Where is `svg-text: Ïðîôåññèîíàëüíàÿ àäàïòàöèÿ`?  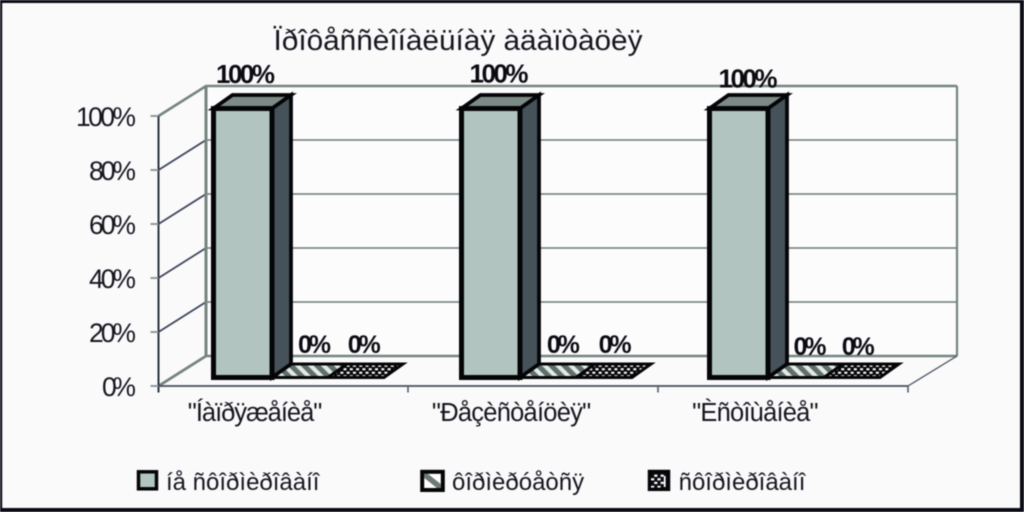
svg-text: Ïðîôåññèîíàëüíàÿ àäàïòàöèÿ is located at coordinates (459, 41).